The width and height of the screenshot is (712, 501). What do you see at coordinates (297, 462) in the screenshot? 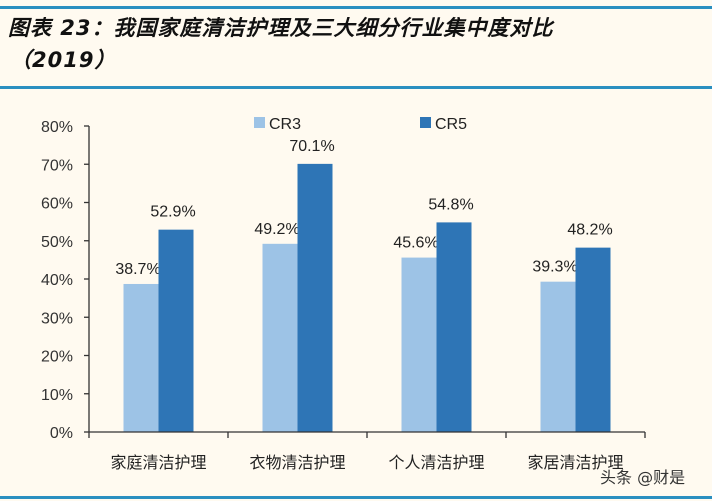
I see `x-category-label: 衣物清洁护理` at bounding box center [297, 462].